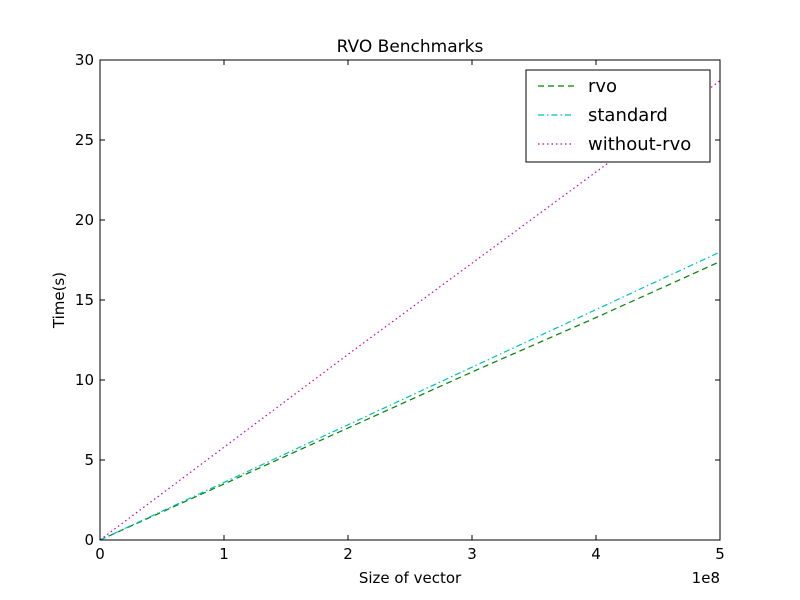 The image size is (800, 600). Describe the element at coordinates (639, 144) in the screenshot. I see `legend-label-without-rvo: without-rvo` at that location.